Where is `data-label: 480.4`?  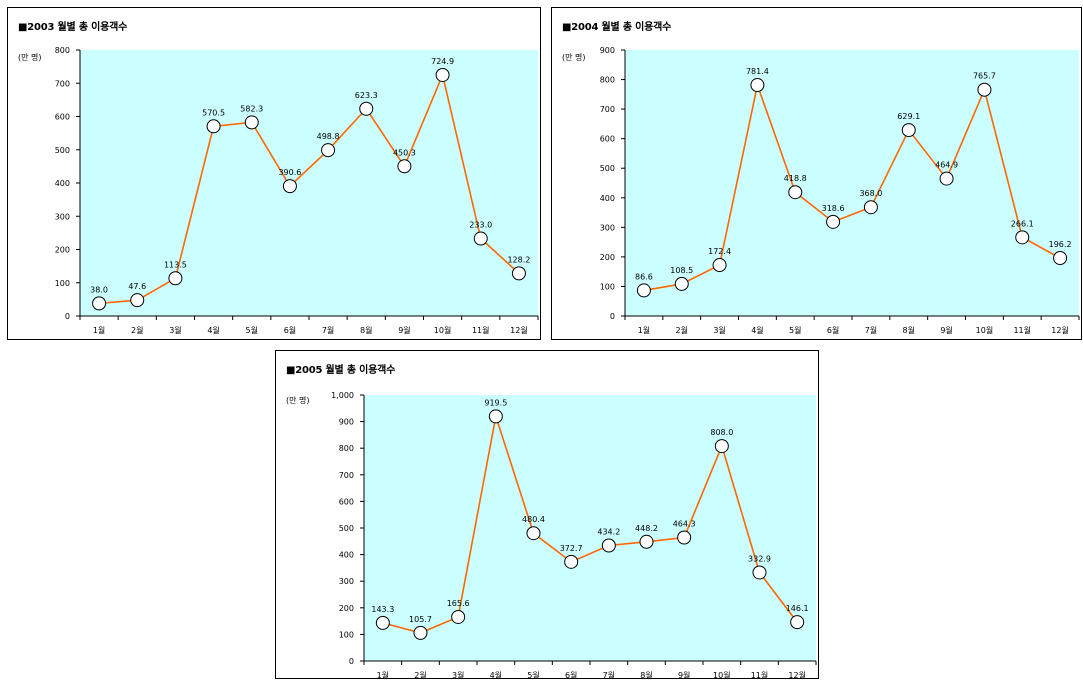 data-label: 480.4 is located at coordinates (533, 519).